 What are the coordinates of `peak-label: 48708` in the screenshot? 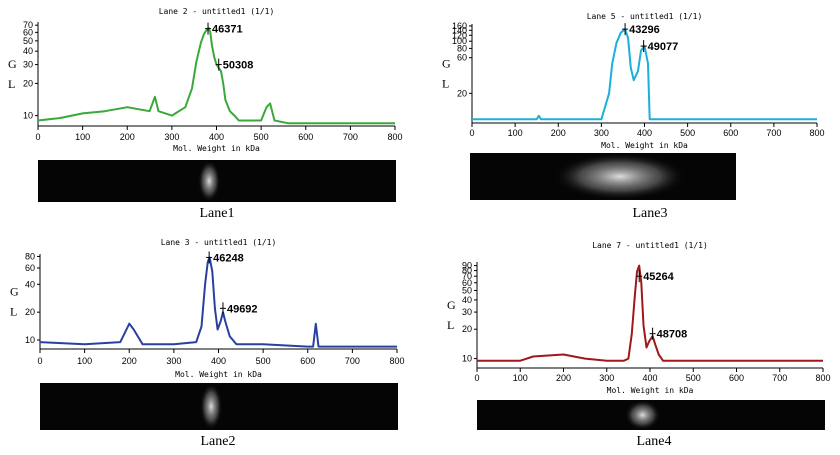 It's located at (672, 335).